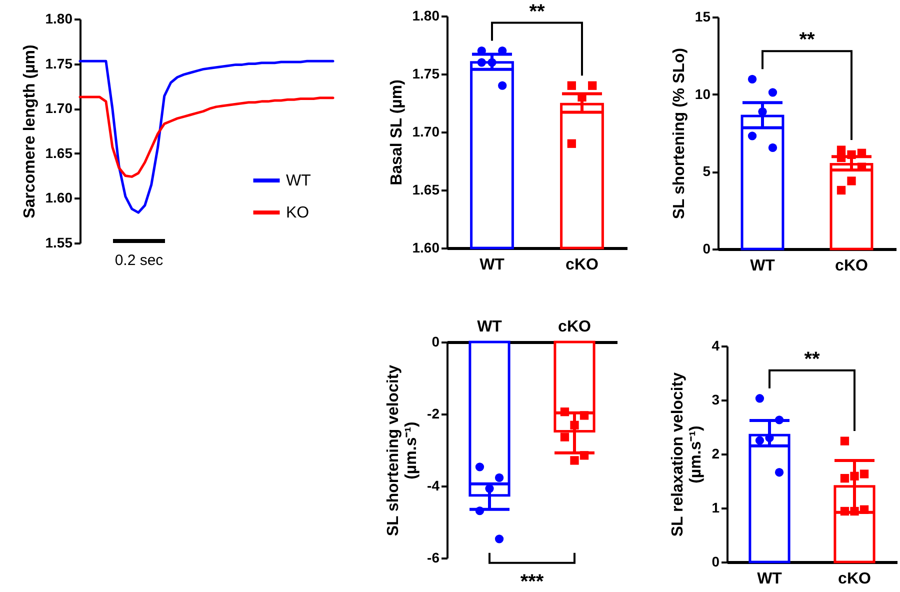  I want to click on y-tick-label: -6, so click(433, 558).